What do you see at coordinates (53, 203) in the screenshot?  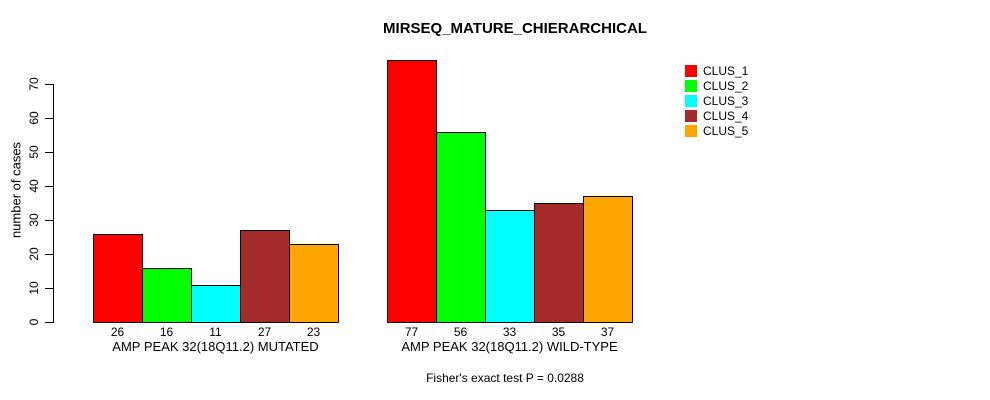 I see `y-axis-line` at bounding box center [53, 203].